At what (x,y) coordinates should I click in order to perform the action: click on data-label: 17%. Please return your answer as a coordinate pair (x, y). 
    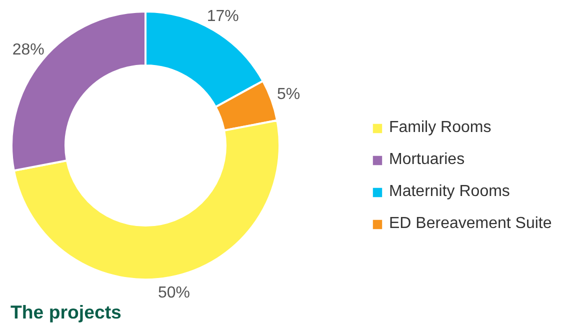
    Looking at the image, I should click on (222, 16).